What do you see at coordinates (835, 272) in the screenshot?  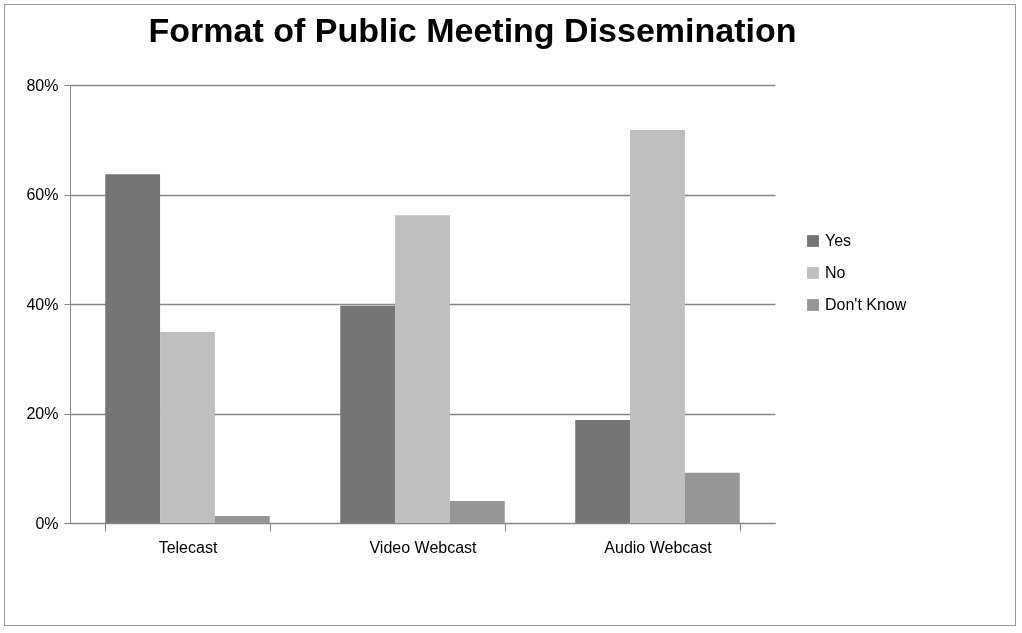 I see `legend-label: No` at bounding box center [835, 272].